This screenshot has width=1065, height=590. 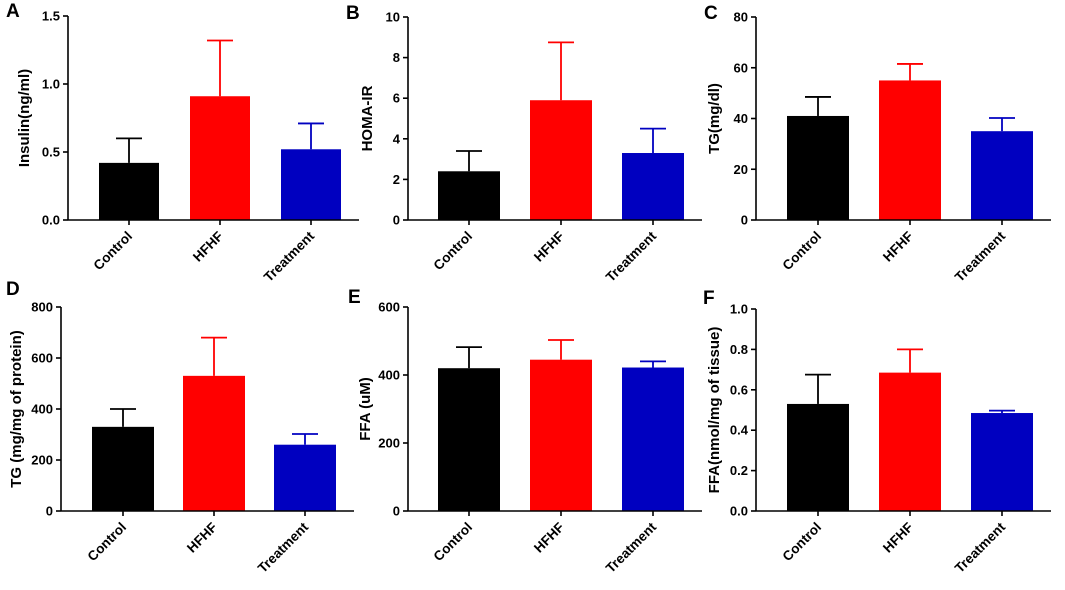 I want to click on y-axis-label: TG(mg/dl), so click(x=714, y=118).